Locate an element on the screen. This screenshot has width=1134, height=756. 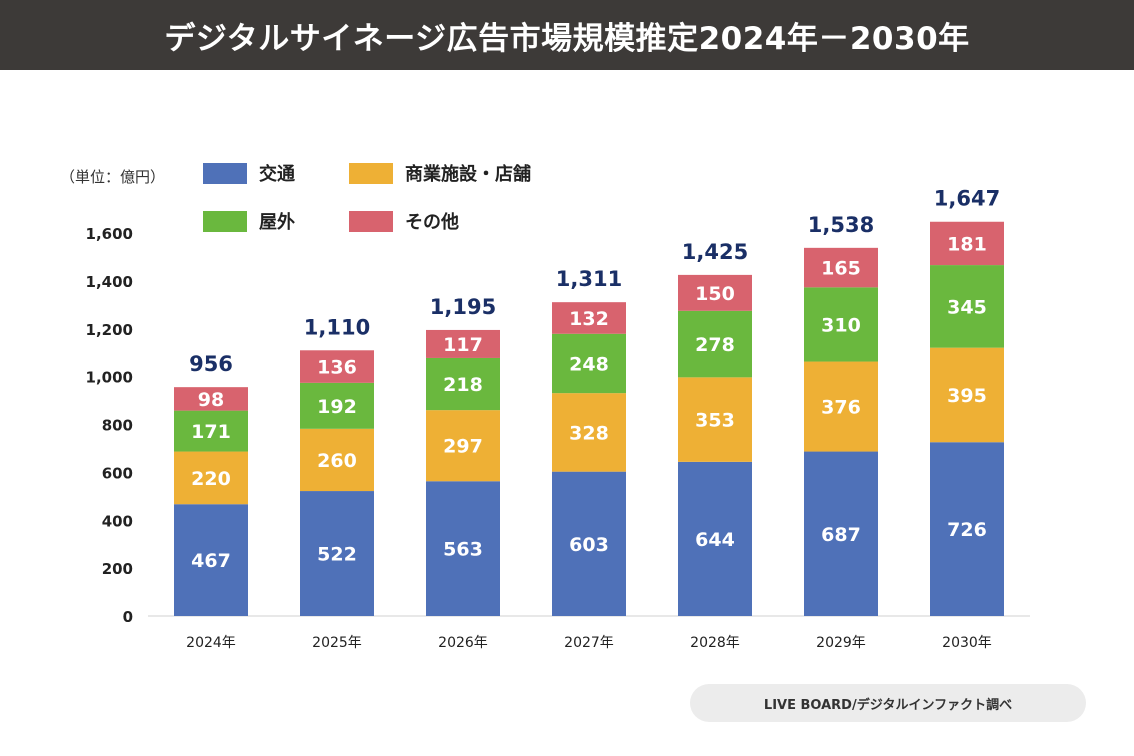
data-label: 136 is located at coordinates (337, 368).